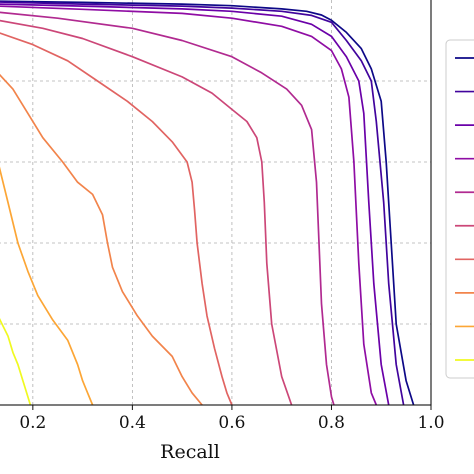 This screenshot has width=474, height=474. I want to click on x-tick-label: 0.4, so click(132, 423).